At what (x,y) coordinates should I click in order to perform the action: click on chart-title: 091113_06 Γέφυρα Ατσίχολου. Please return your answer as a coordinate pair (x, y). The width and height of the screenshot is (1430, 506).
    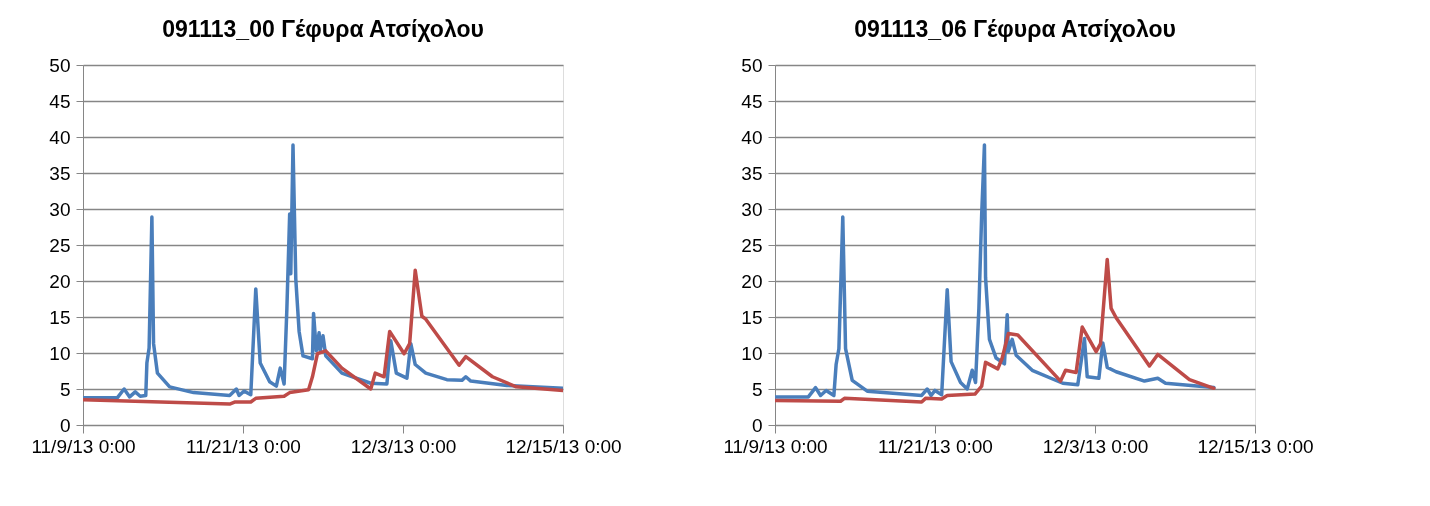
    Looking at the image, I should click on (1015, 29).